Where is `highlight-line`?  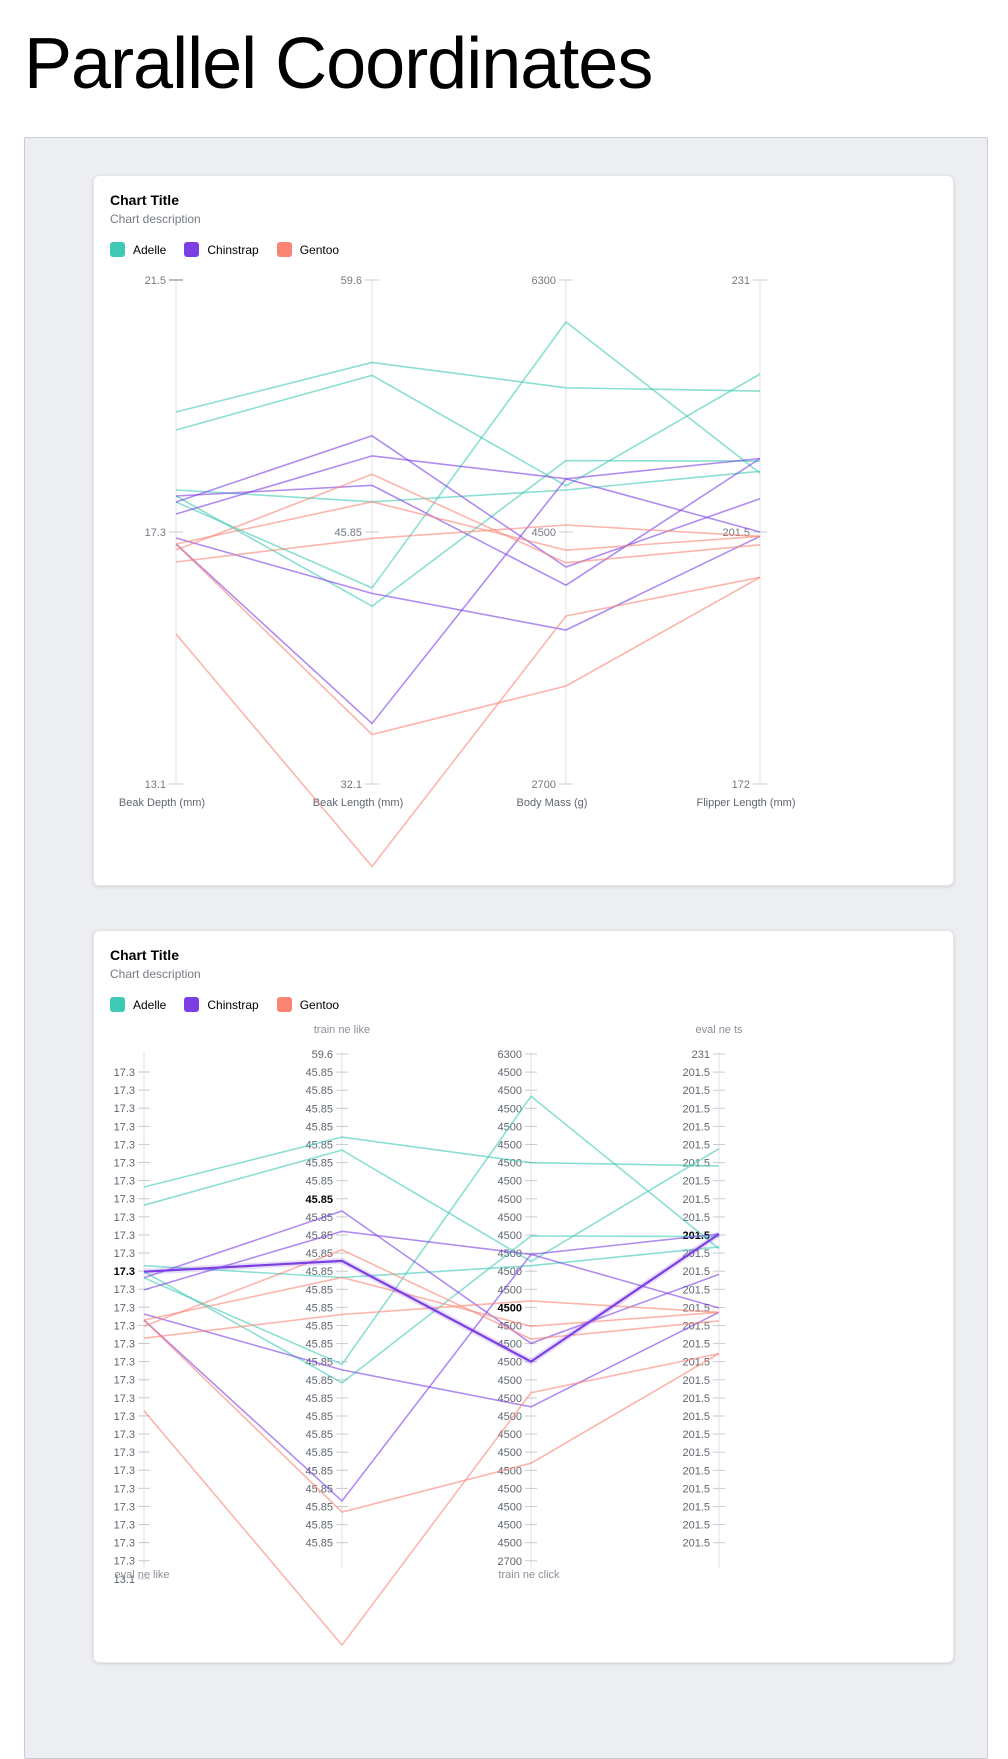 highlight-line is located at coordinates (431, 1298).